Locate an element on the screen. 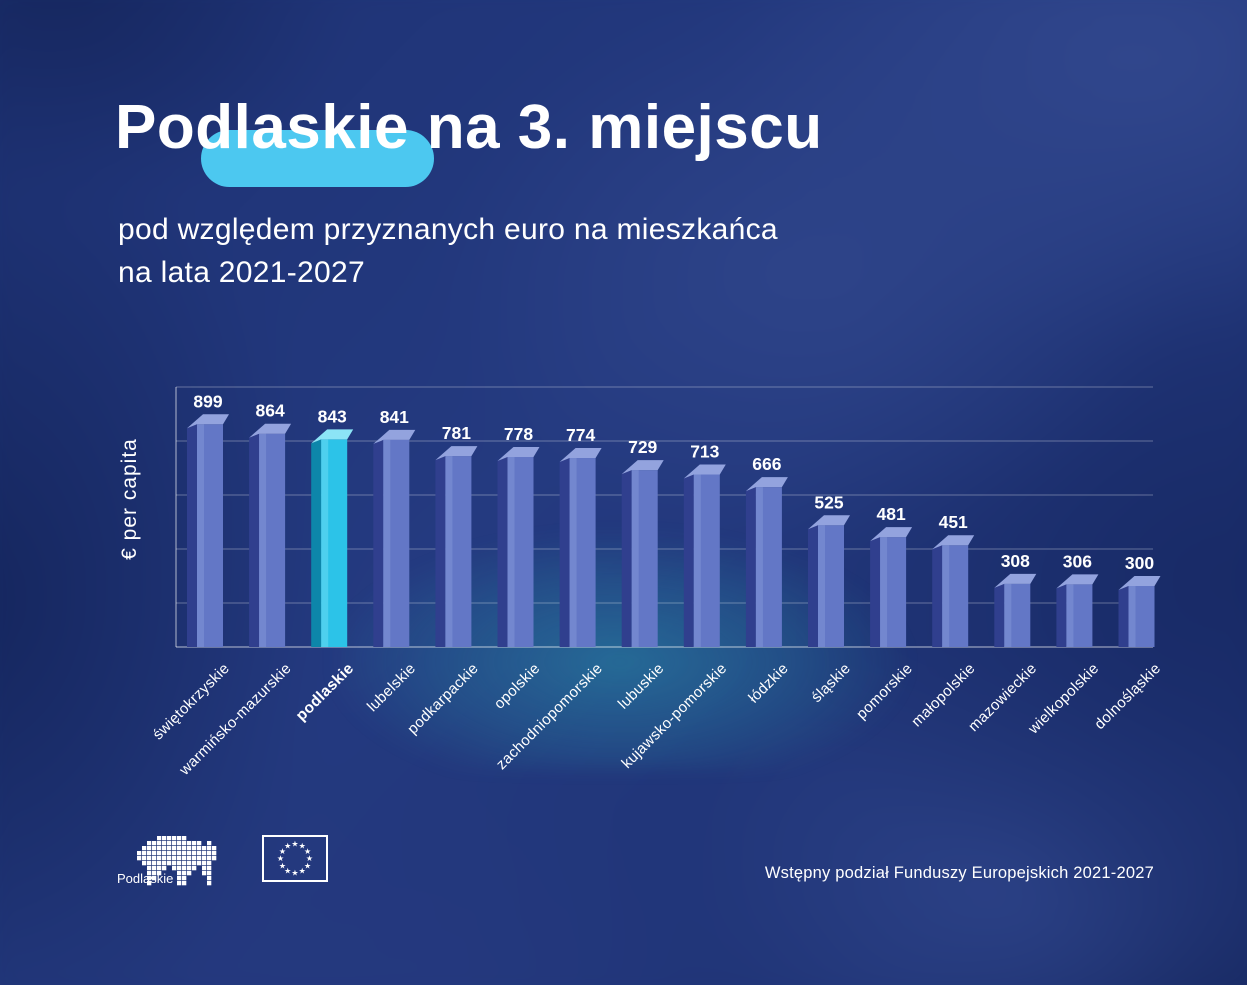 This screenshot has height=985, width=1247. value-label: 774 is located at coordinates (580, 435).